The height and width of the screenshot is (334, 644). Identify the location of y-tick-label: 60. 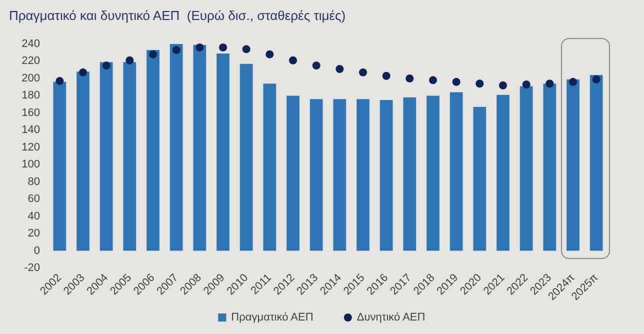
(34, 199).